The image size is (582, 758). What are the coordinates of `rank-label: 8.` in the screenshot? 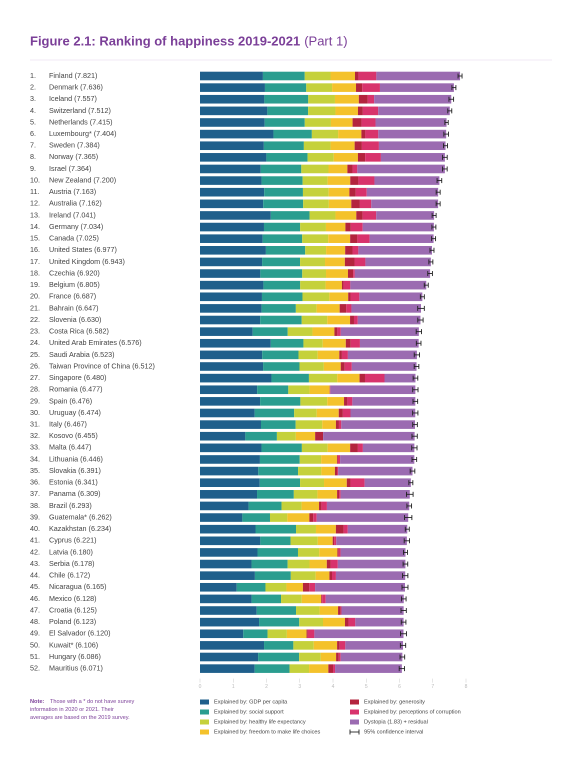 It's located at (33, 156).